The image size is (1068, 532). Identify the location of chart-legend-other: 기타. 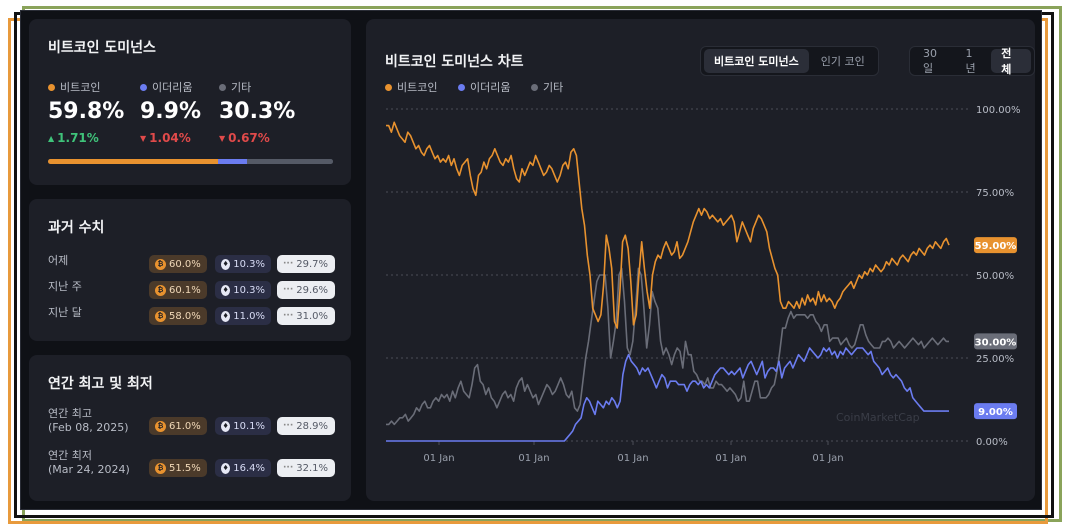
(547, 87).